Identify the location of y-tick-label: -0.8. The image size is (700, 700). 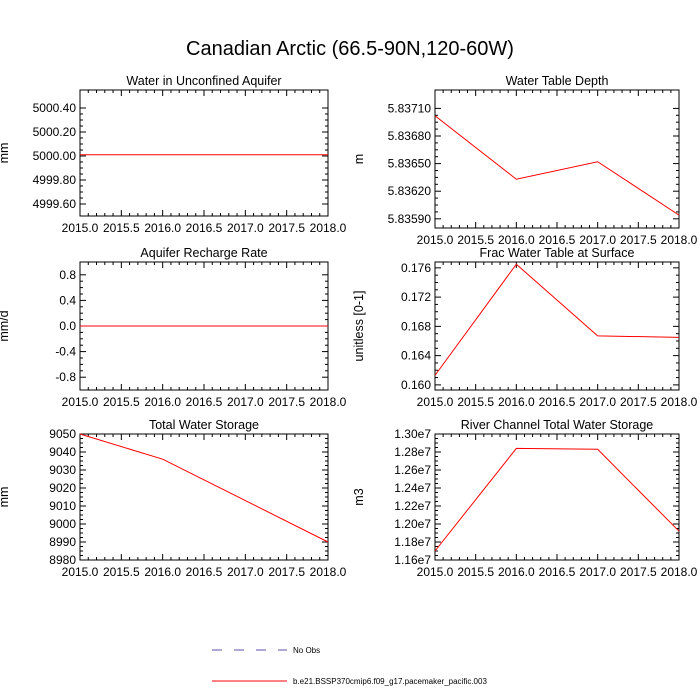
(65, 377).